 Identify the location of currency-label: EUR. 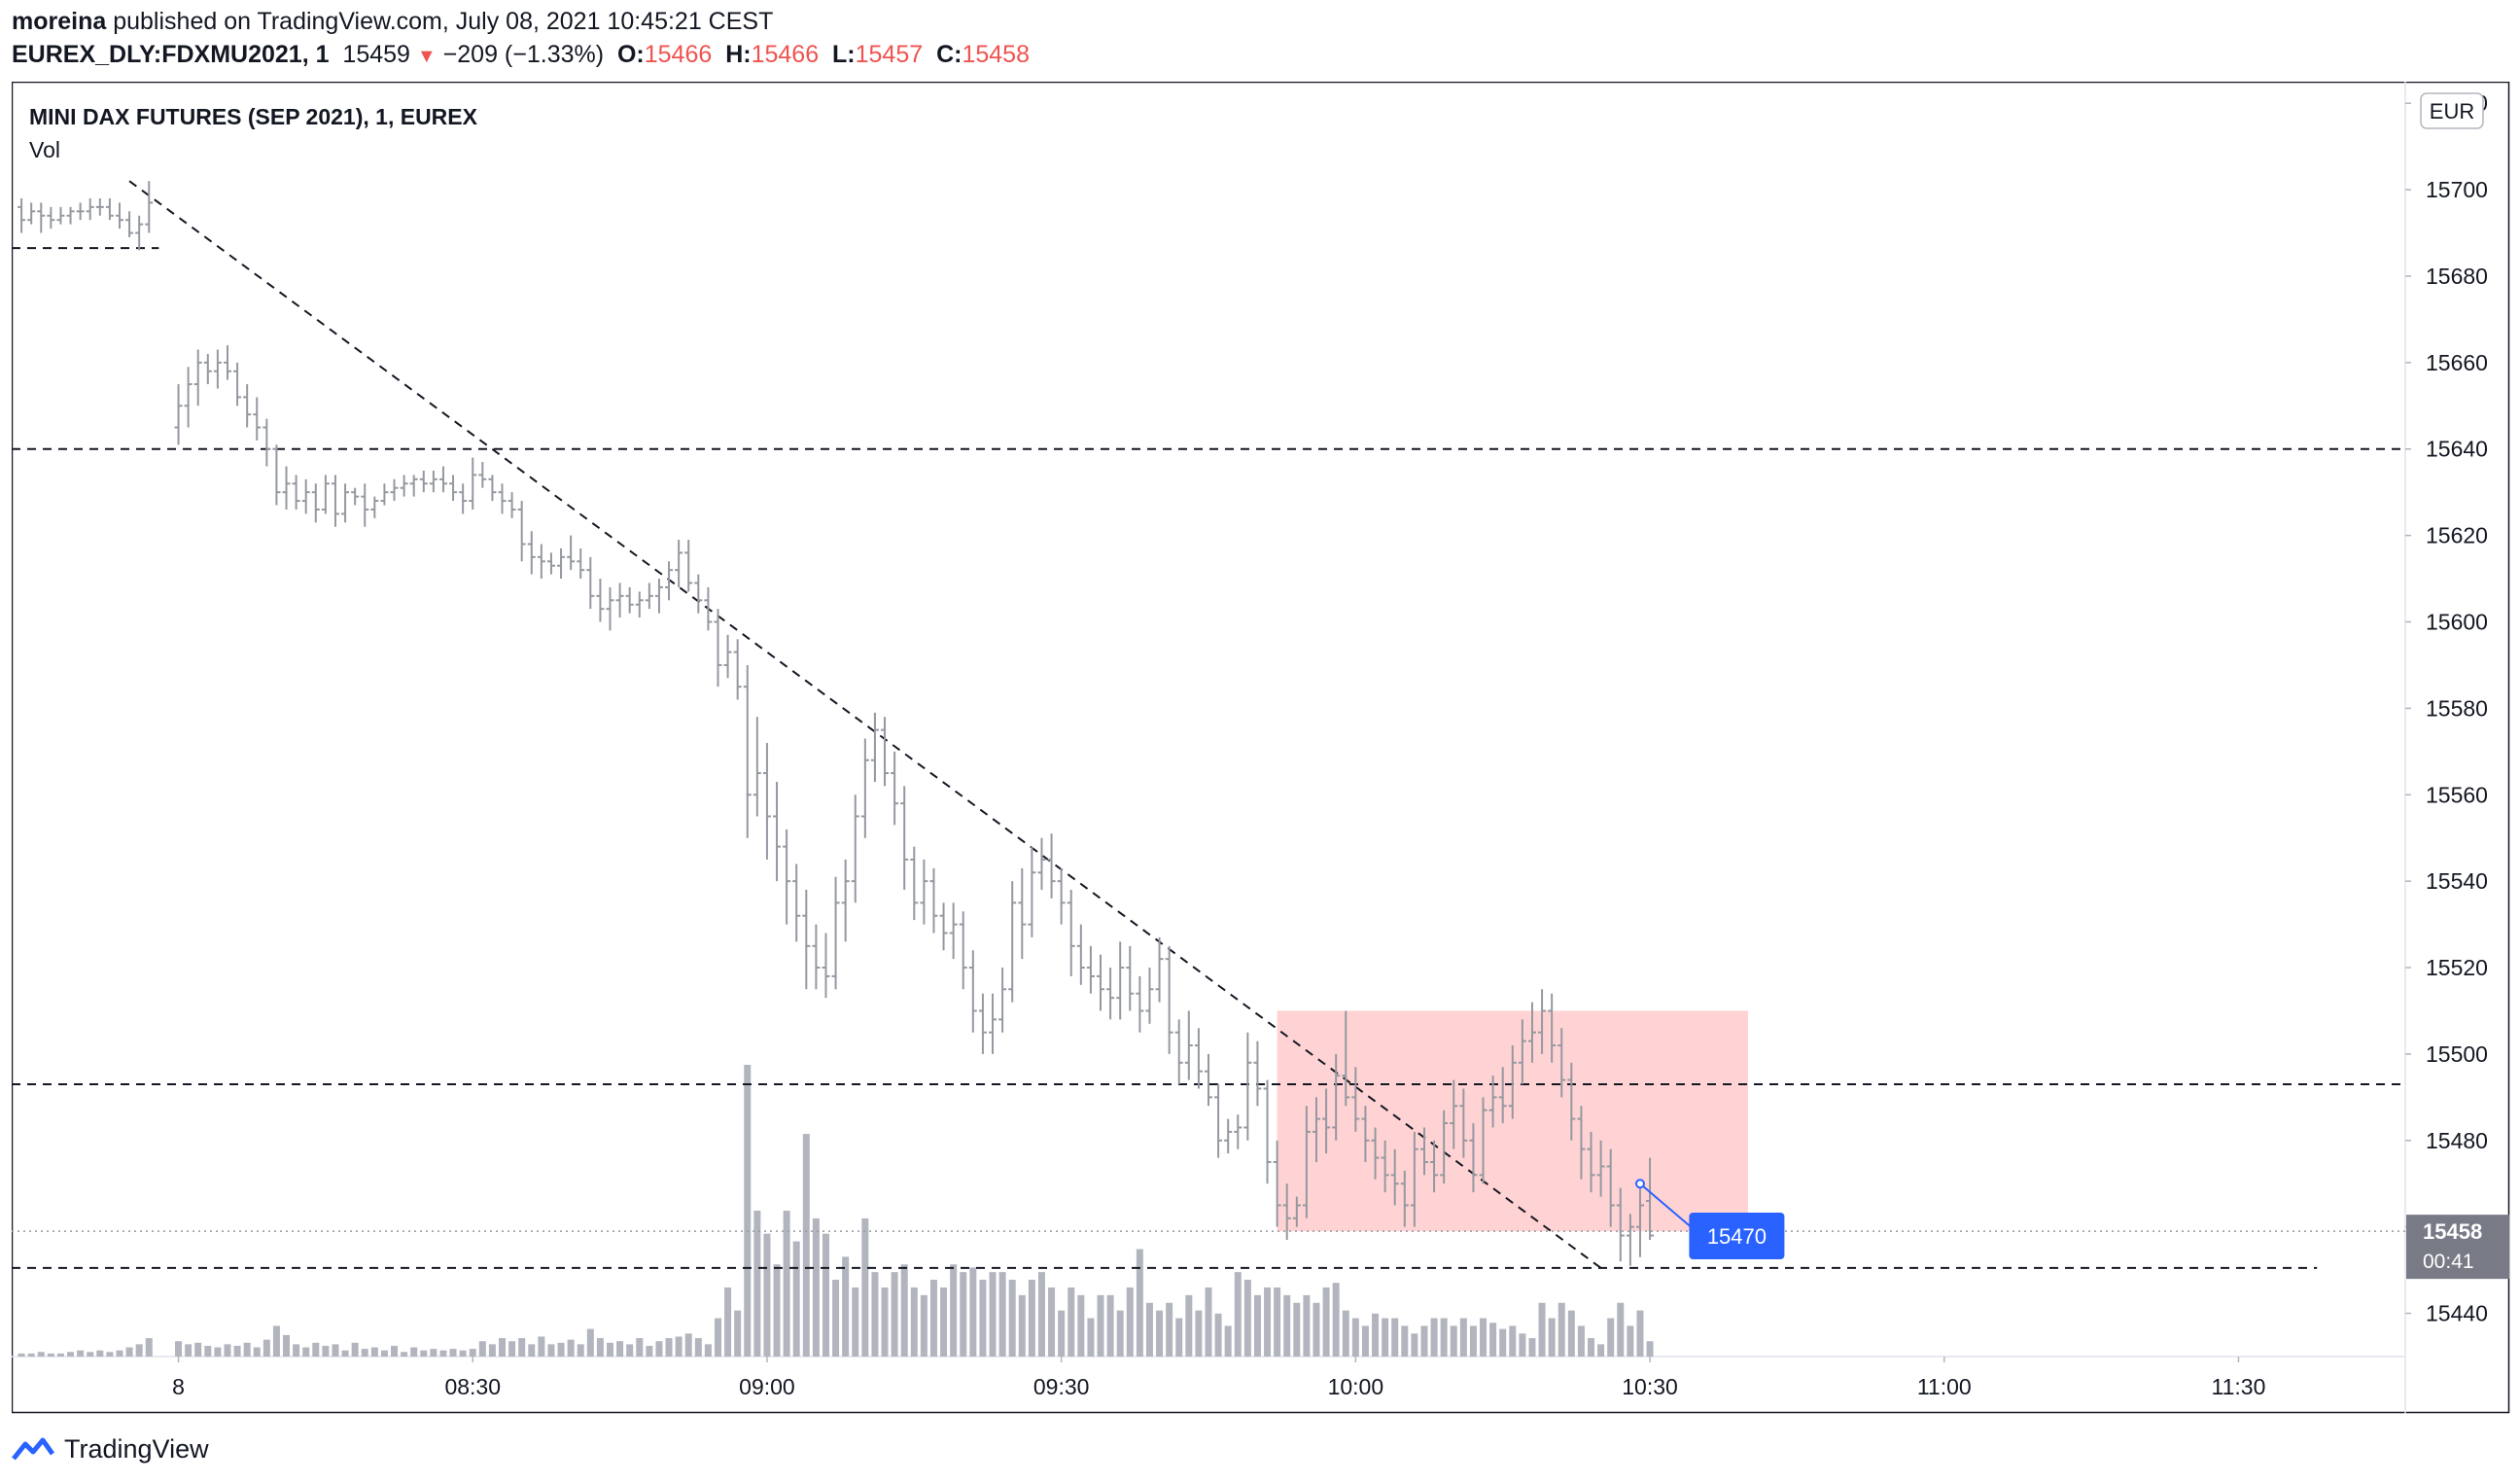
(2452, 111).